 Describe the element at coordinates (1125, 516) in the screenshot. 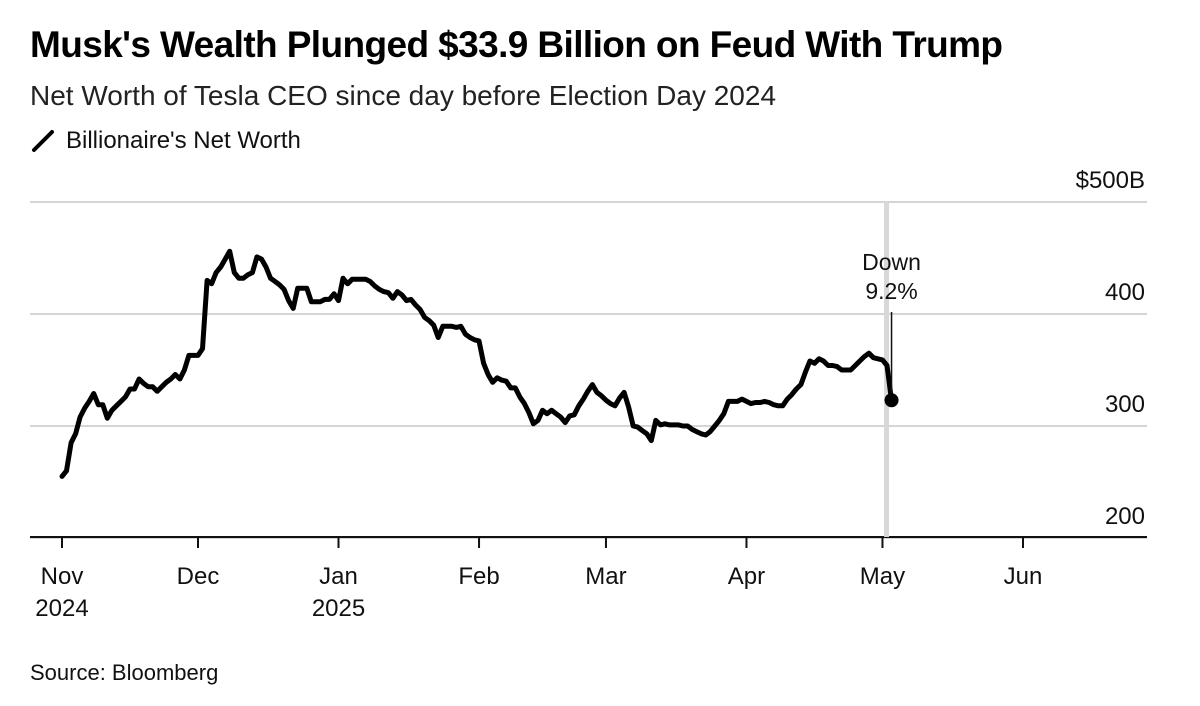

I see `y-tick-label: 200` at that location.